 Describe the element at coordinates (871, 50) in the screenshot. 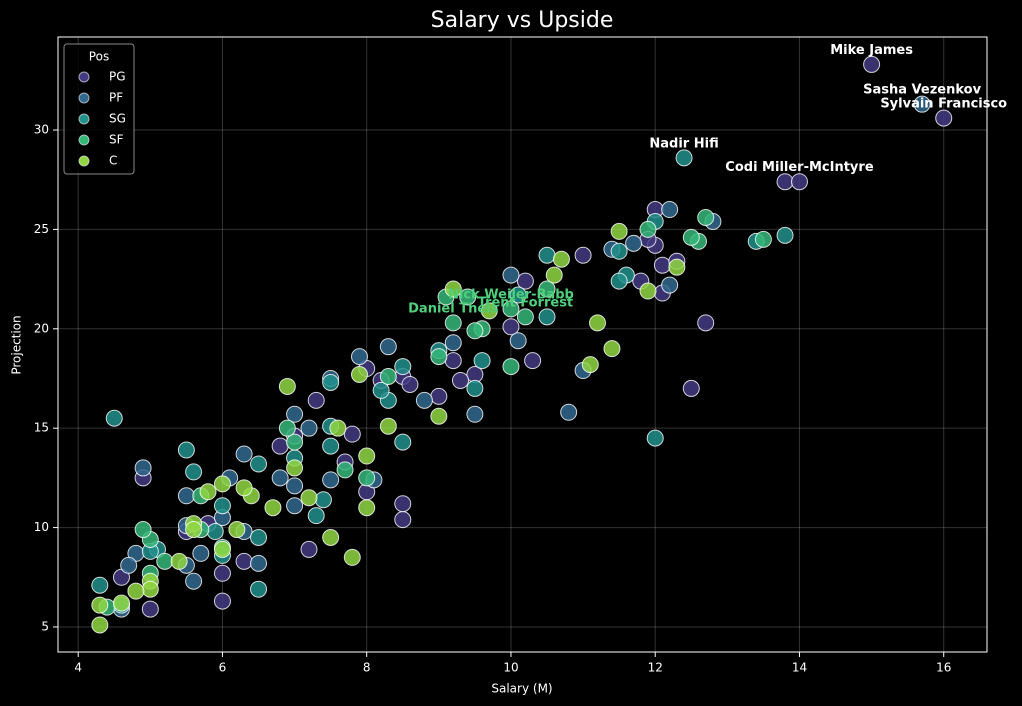

I see `annotation: Mike James` at that location.